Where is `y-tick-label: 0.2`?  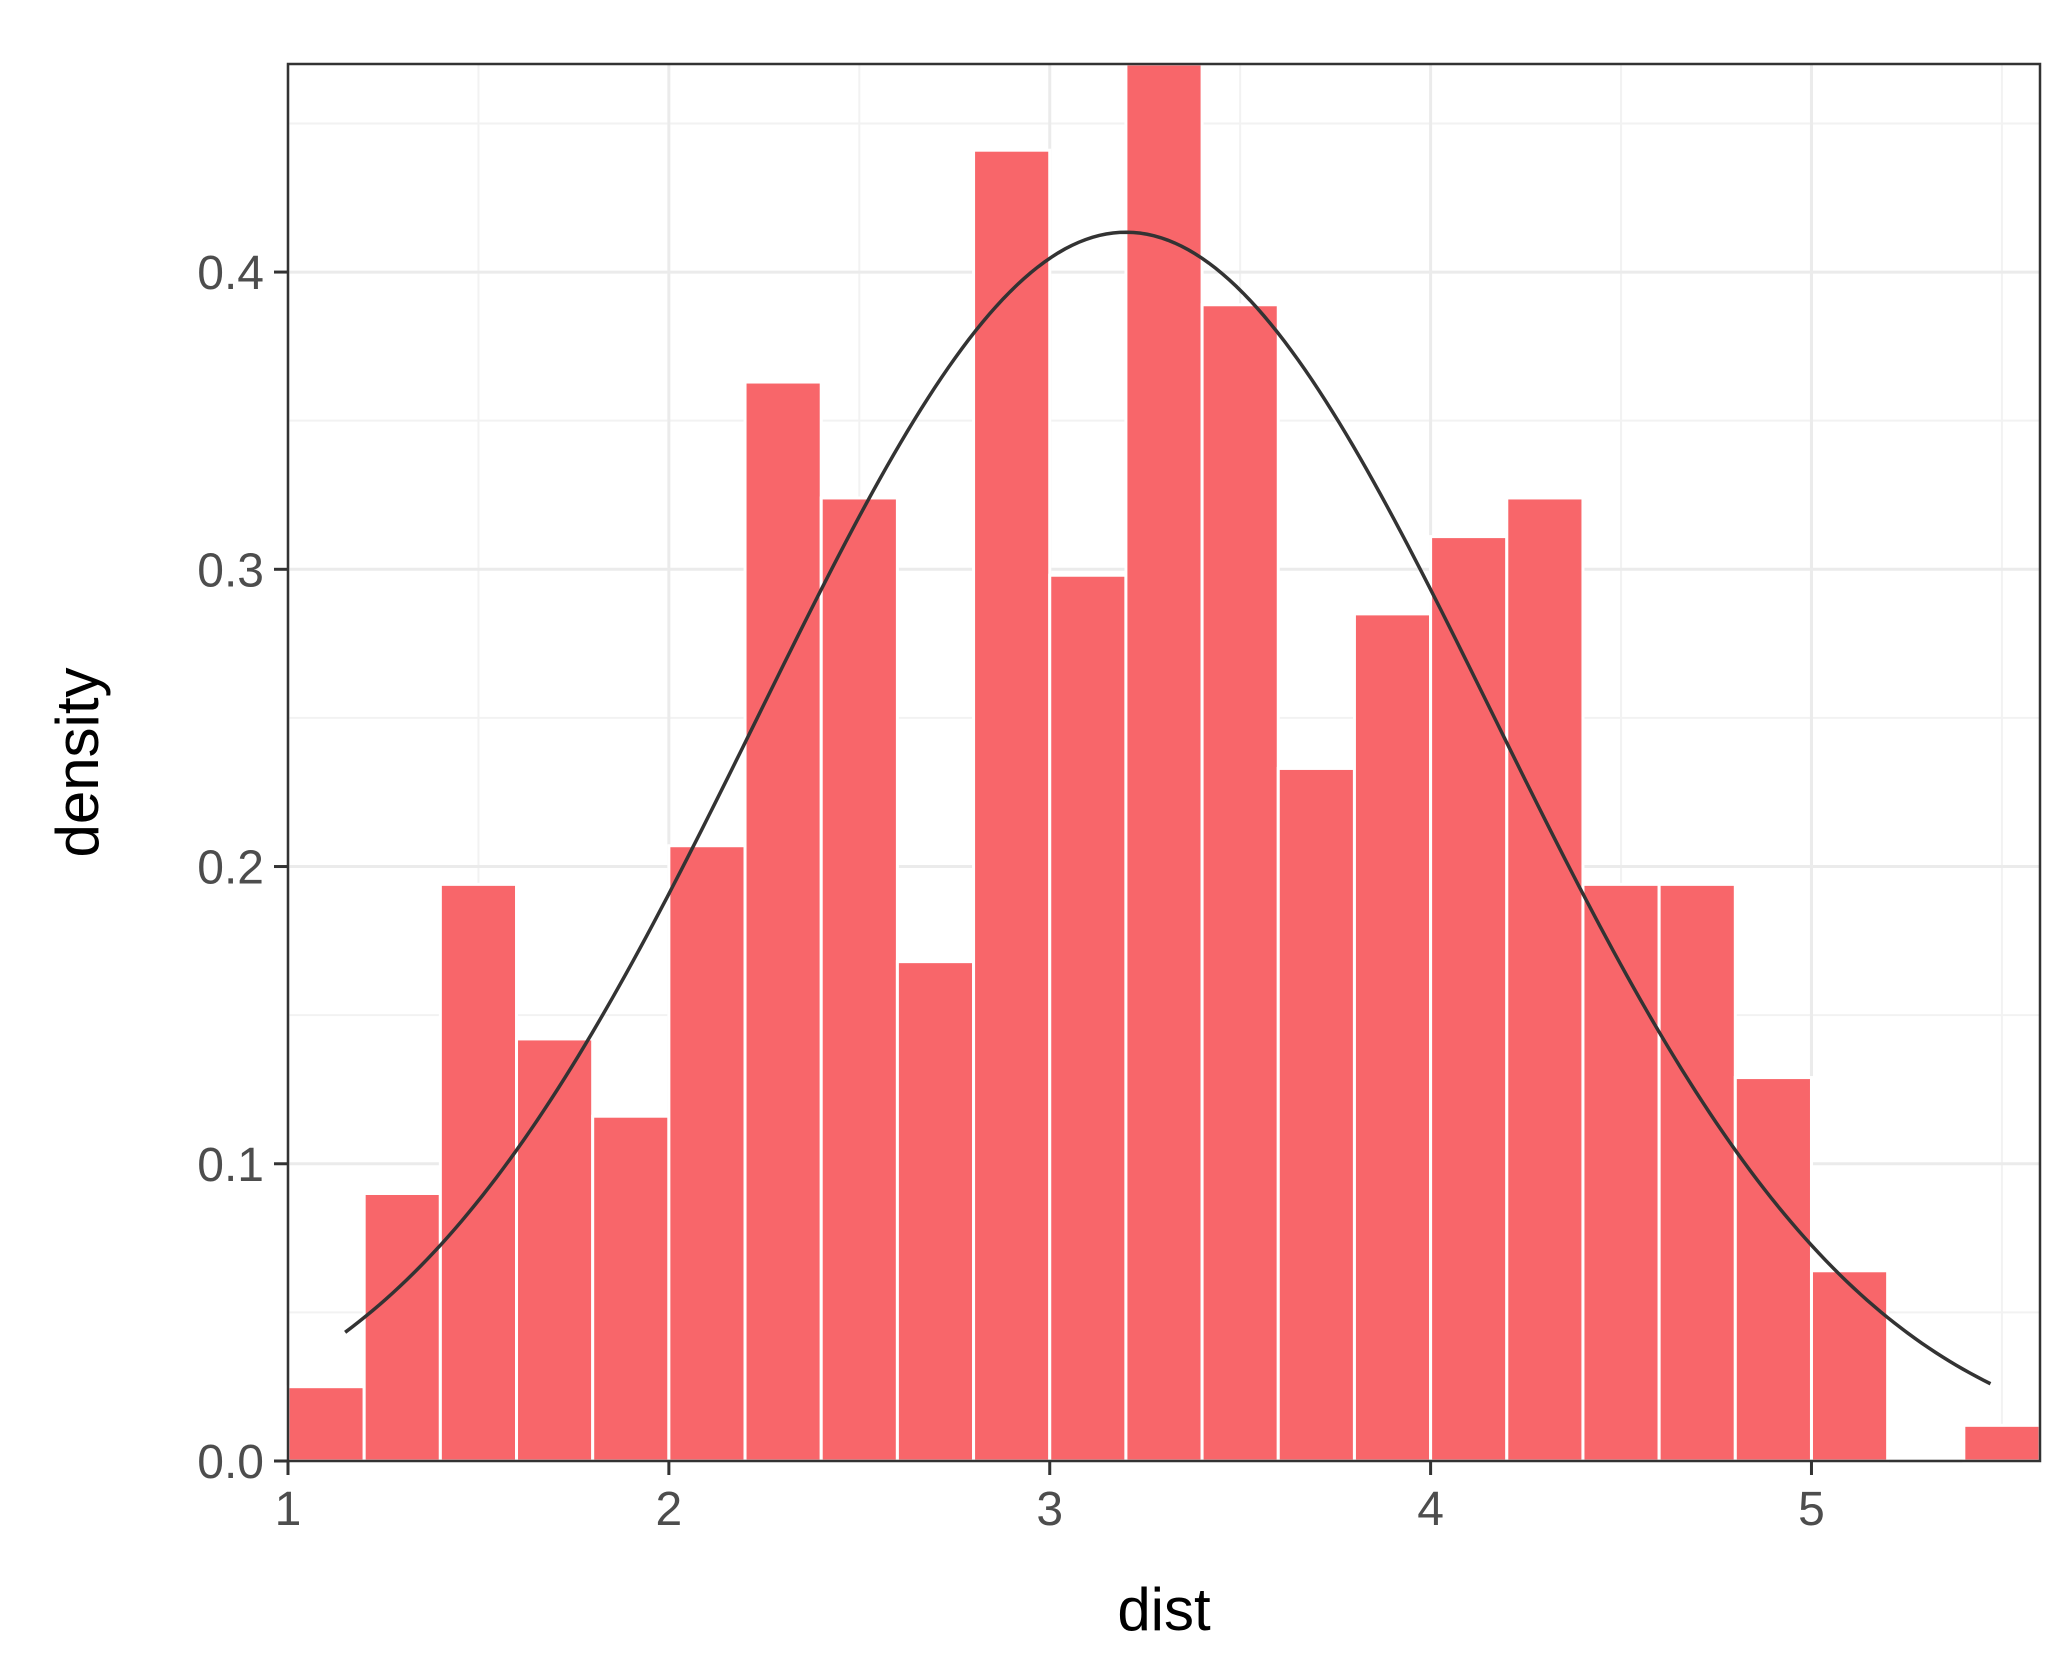 y-tick-label: 0.2 is located at coordinates (230, 868).